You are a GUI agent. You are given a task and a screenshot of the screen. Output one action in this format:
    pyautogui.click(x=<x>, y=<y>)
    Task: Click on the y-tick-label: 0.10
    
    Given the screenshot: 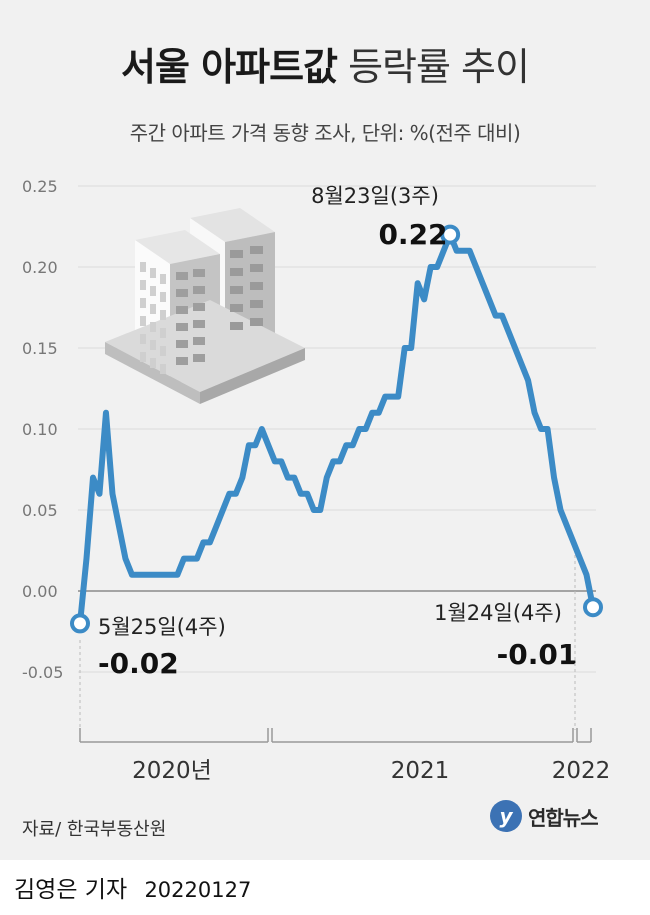 What is the action you would take?
    pyautogui.click(x=40, y=429)
    